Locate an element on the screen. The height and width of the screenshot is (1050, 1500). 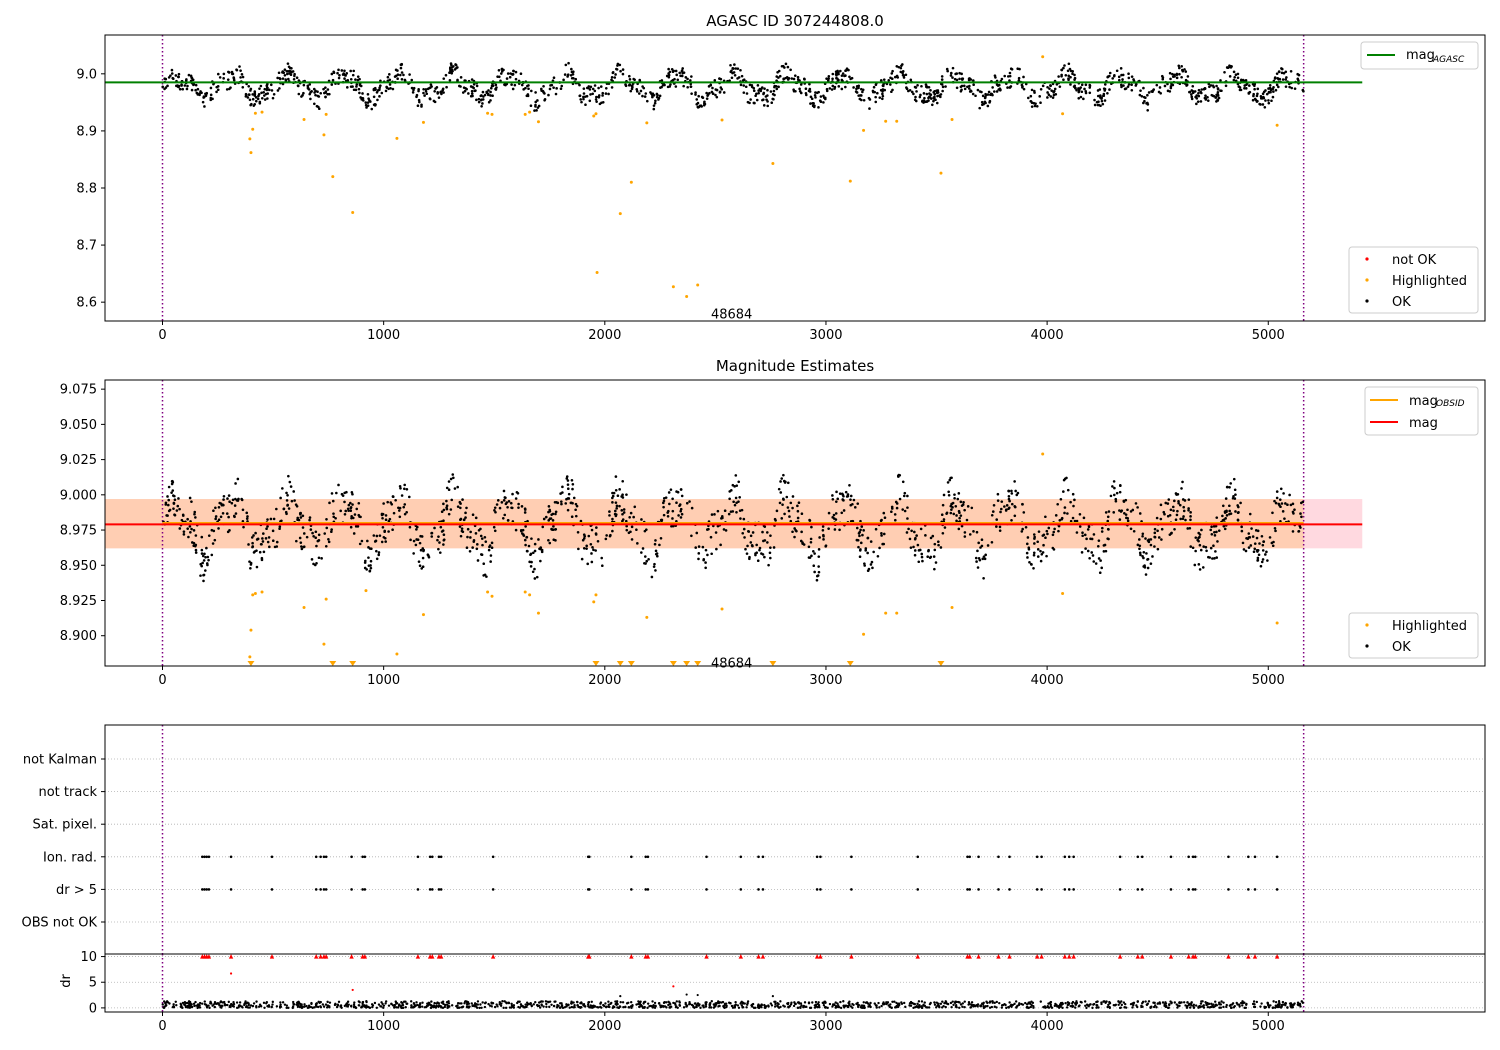
flag-point is located at coordinates (351, 889).